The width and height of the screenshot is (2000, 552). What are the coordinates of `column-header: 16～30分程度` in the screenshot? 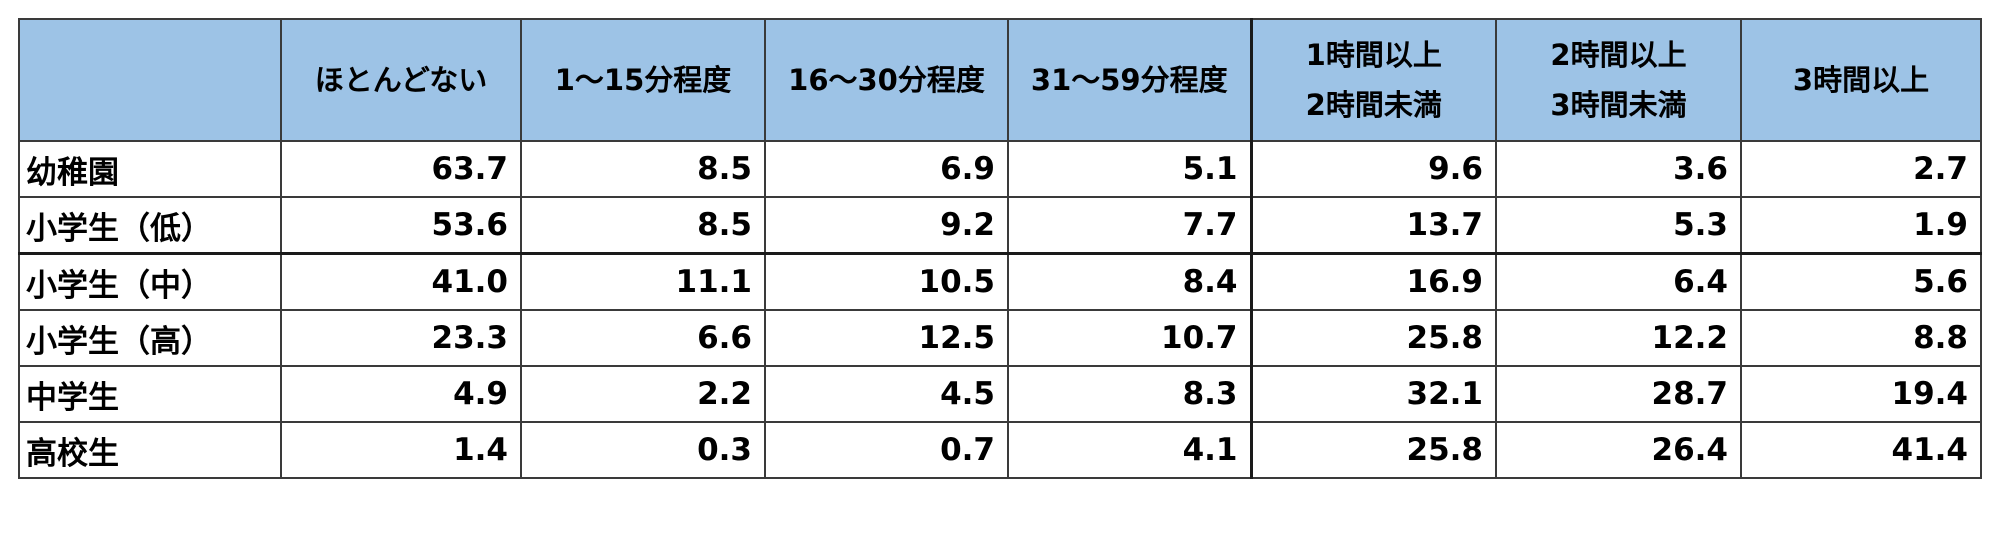 It's located at (886, 80).